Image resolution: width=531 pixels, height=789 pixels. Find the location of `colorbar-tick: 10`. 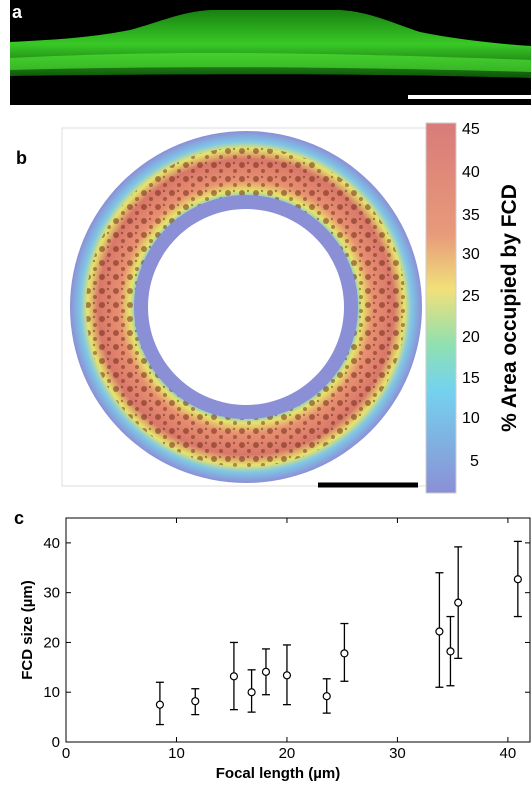

colorbar-tick: 10 is located at coordinates (471, 418).